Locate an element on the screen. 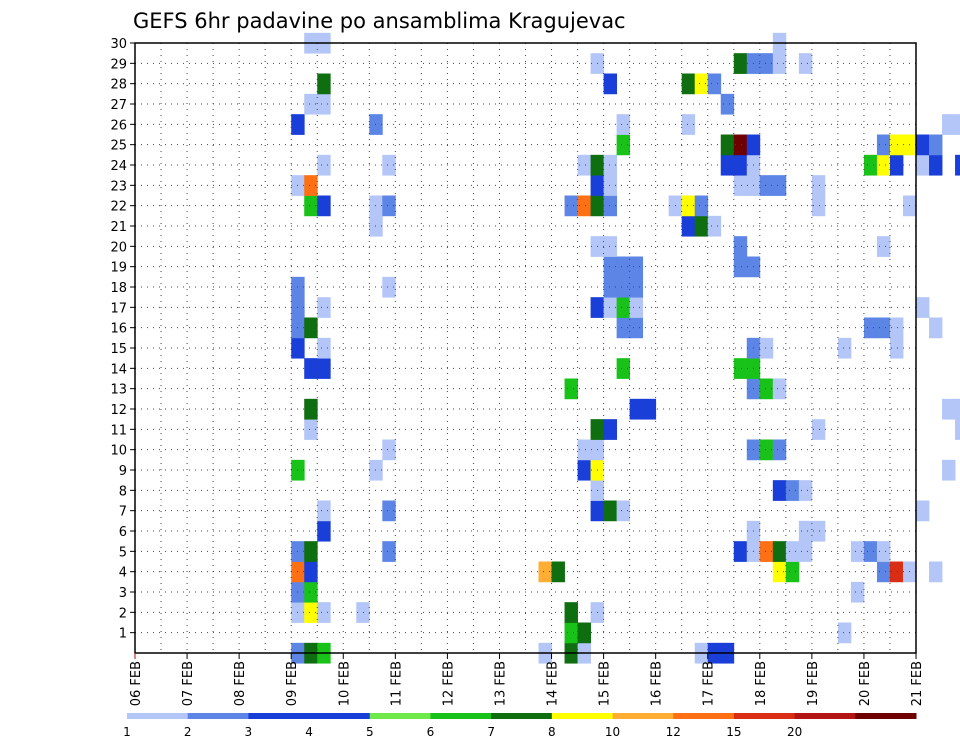 The width and height of the screenshot is (960, 742). colorbar-label: 8 is located at coordinates (552, 732).